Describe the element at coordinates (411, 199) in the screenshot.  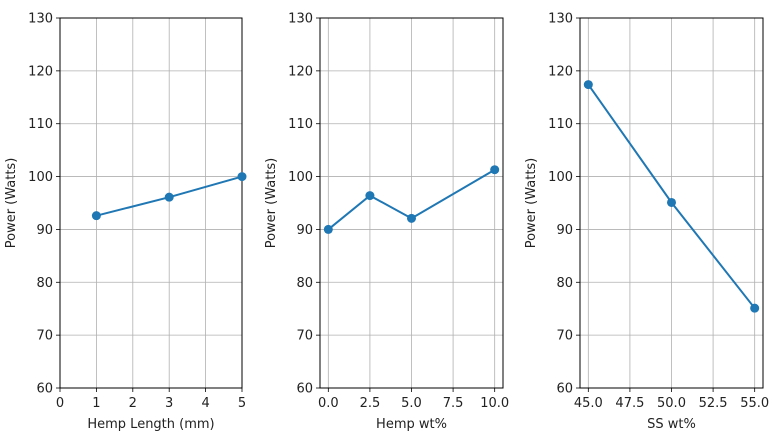
I see `series-line` at that location.